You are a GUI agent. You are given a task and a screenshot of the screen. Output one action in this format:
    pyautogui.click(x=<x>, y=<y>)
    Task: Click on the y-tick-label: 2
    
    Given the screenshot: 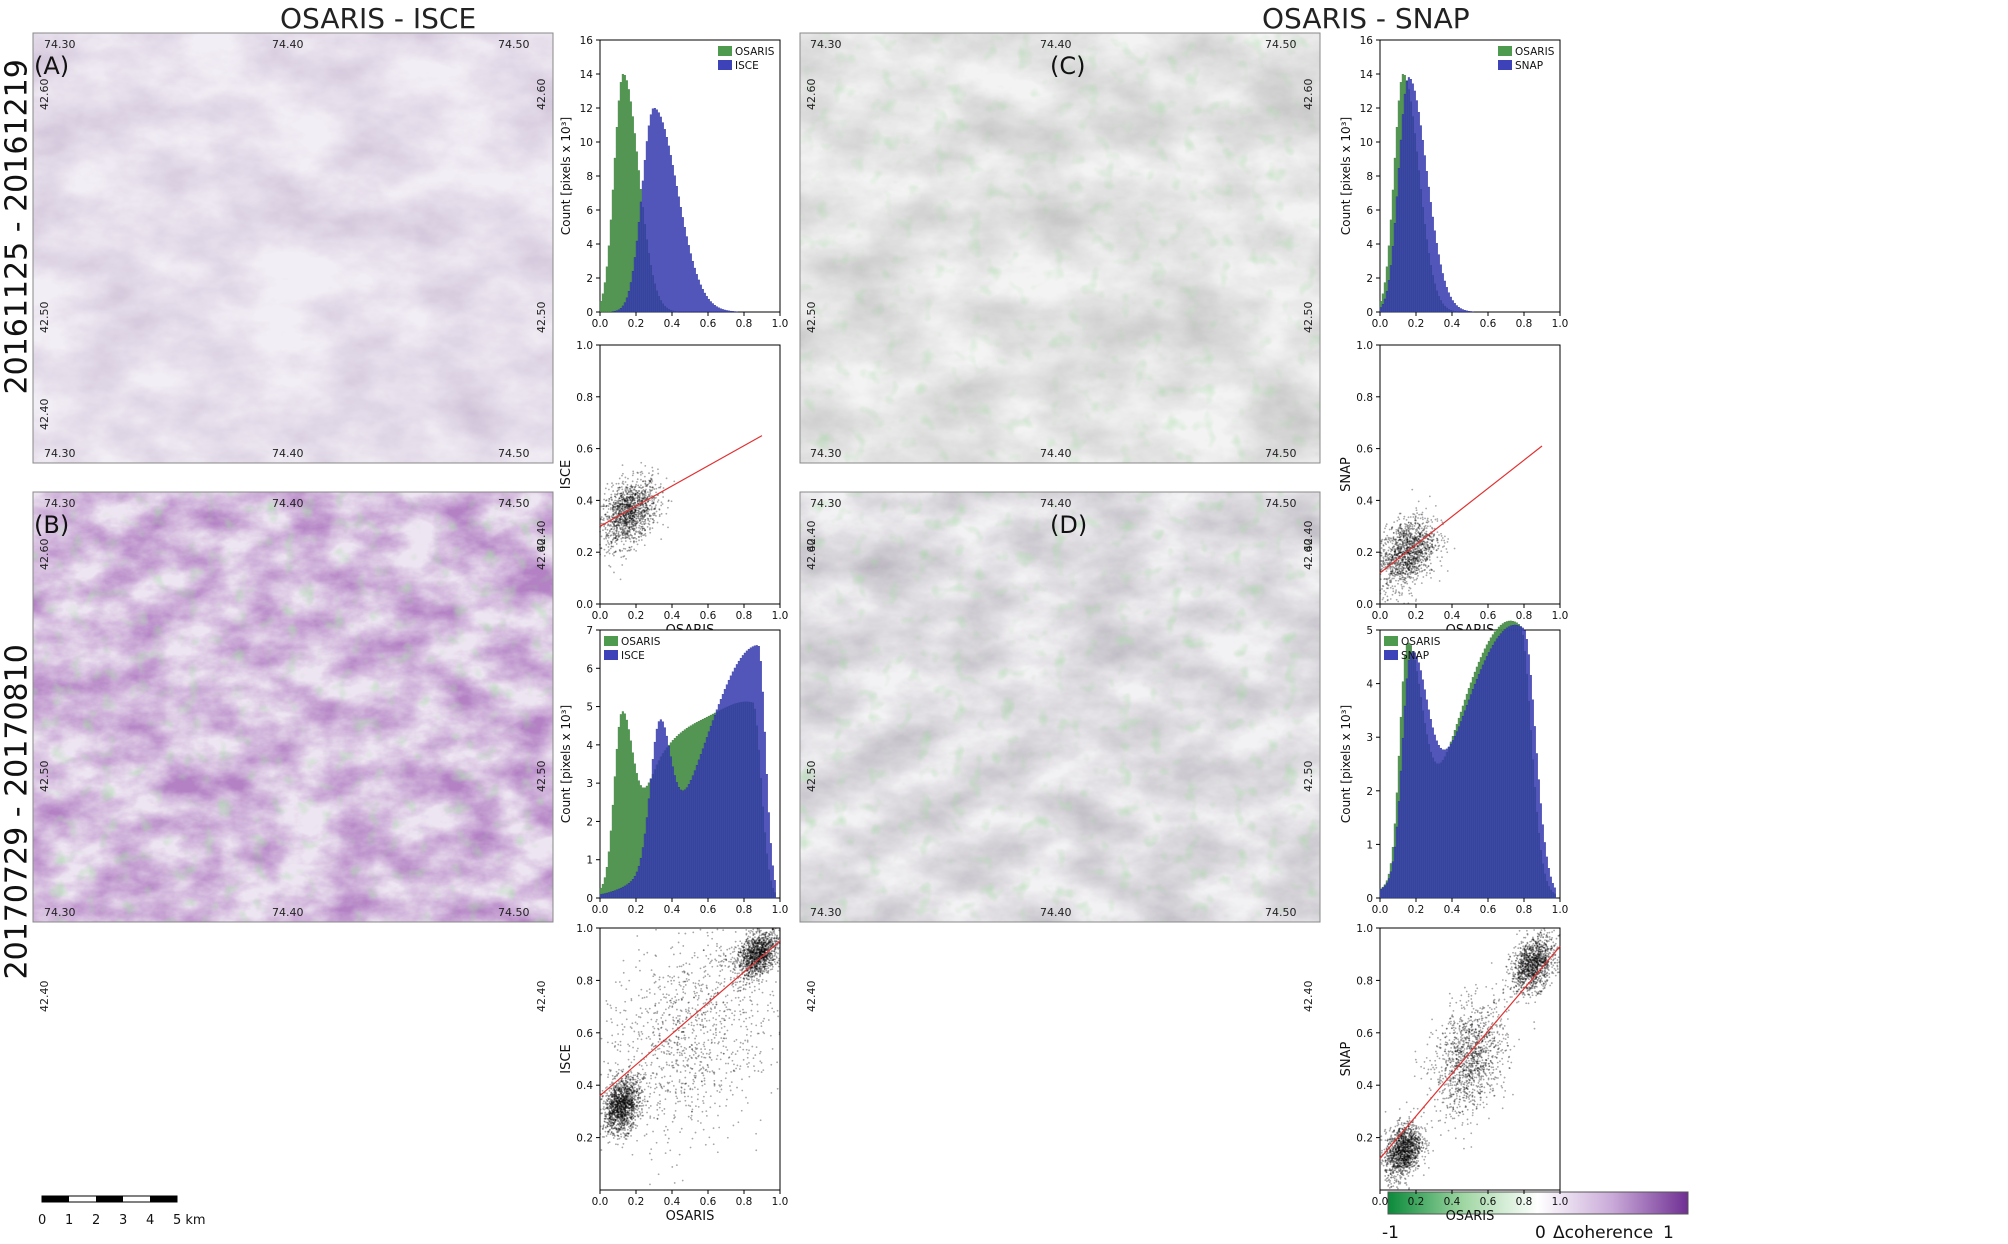 What is the action you would take?
    pyautogui.click(x=1369, y=279)
    